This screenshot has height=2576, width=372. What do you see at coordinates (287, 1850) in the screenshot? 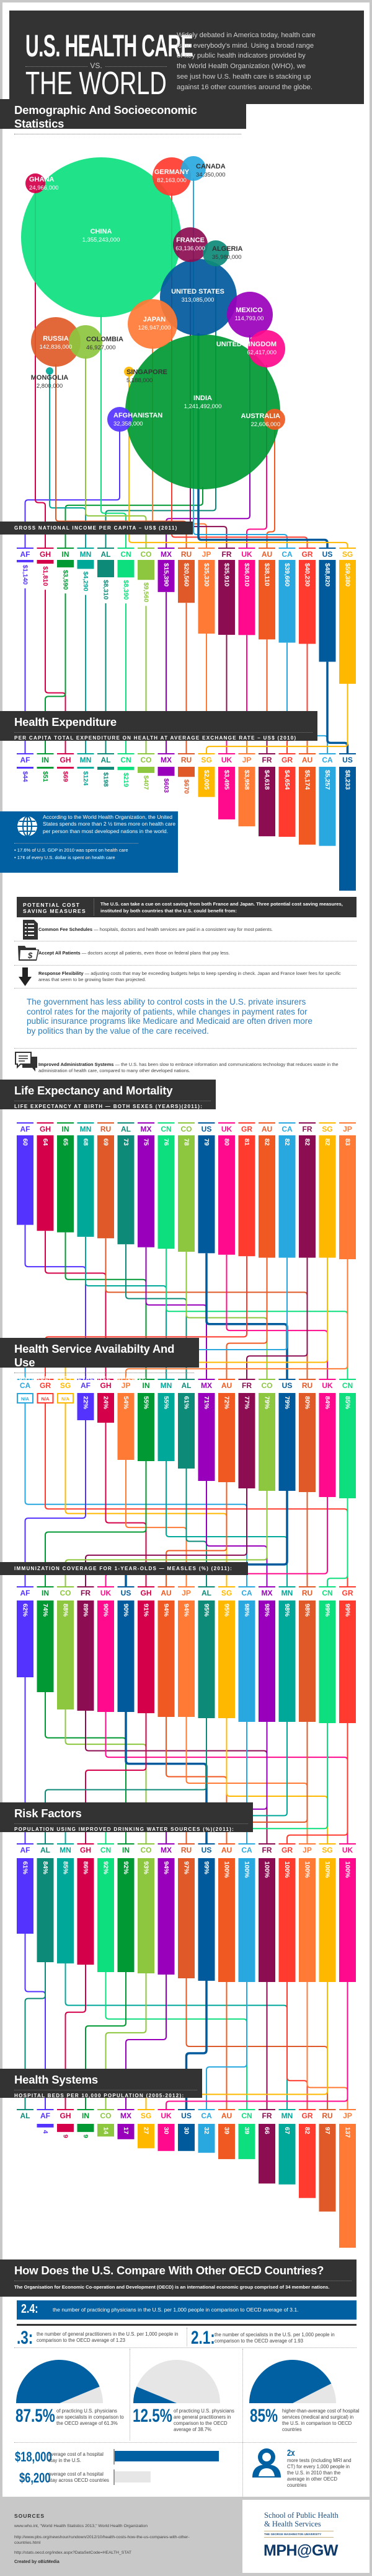
I see `category-label: GR` at bounding box center [287, 1850].